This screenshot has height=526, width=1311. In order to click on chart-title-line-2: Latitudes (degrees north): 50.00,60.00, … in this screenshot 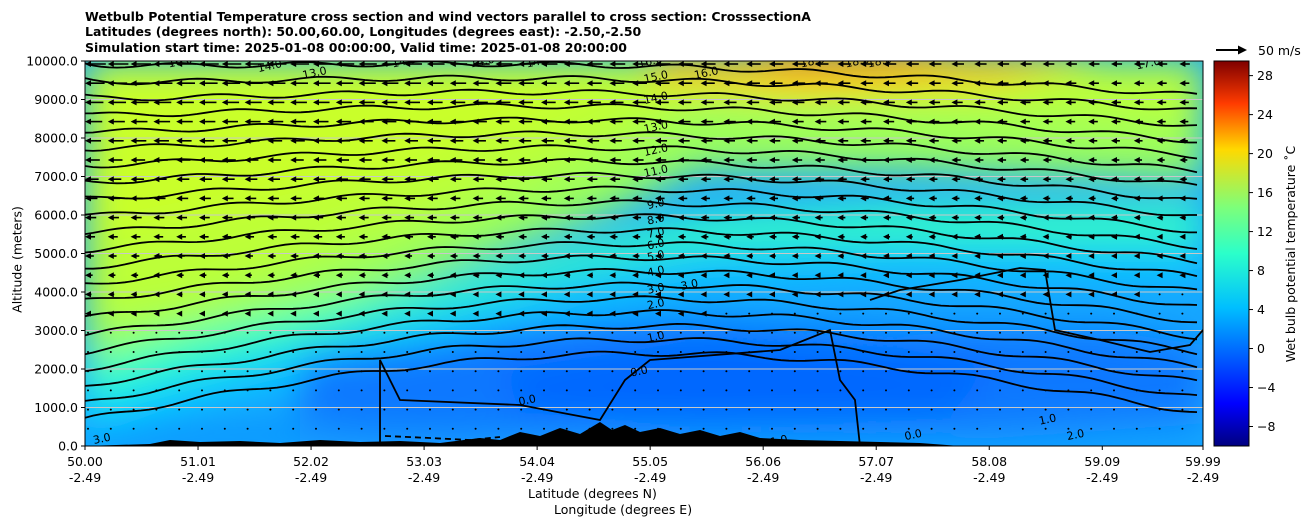, I will do `click(363, 31)`.